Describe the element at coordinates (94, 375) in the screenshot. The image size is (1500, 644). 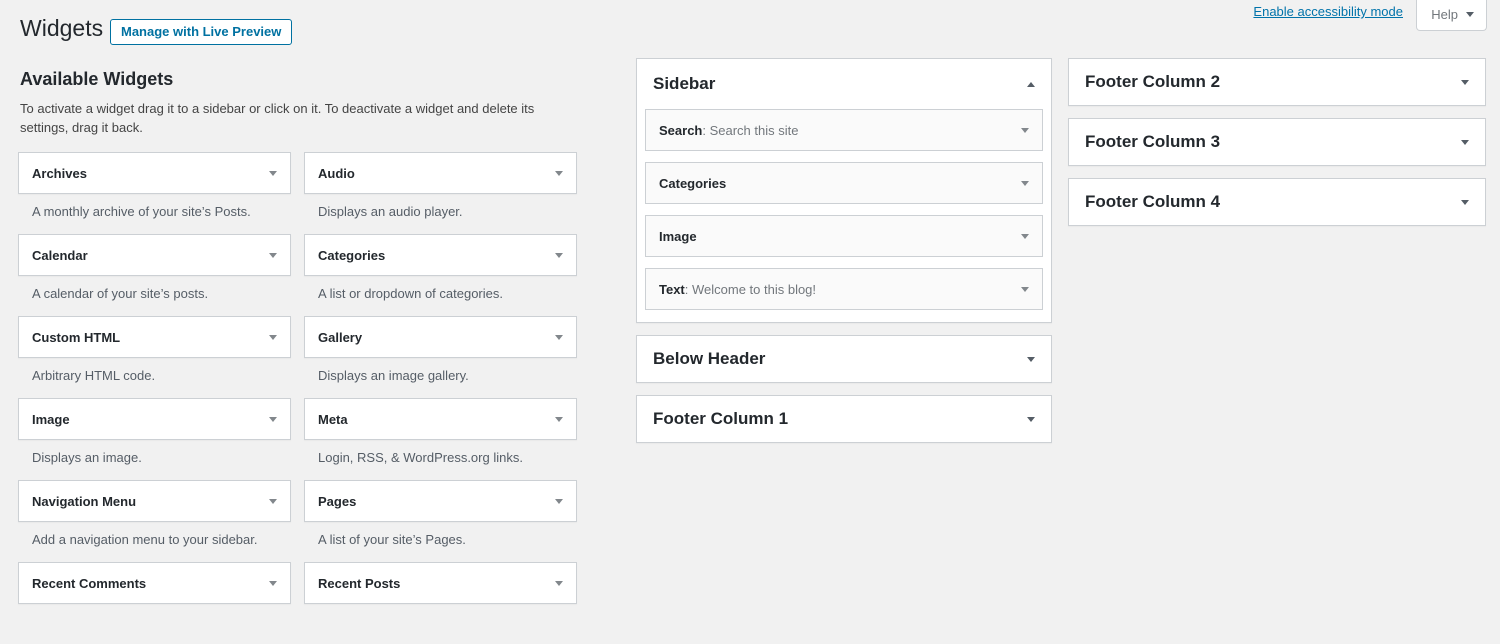
I see `widget-description: Arbitrary HTML code.` at that location.